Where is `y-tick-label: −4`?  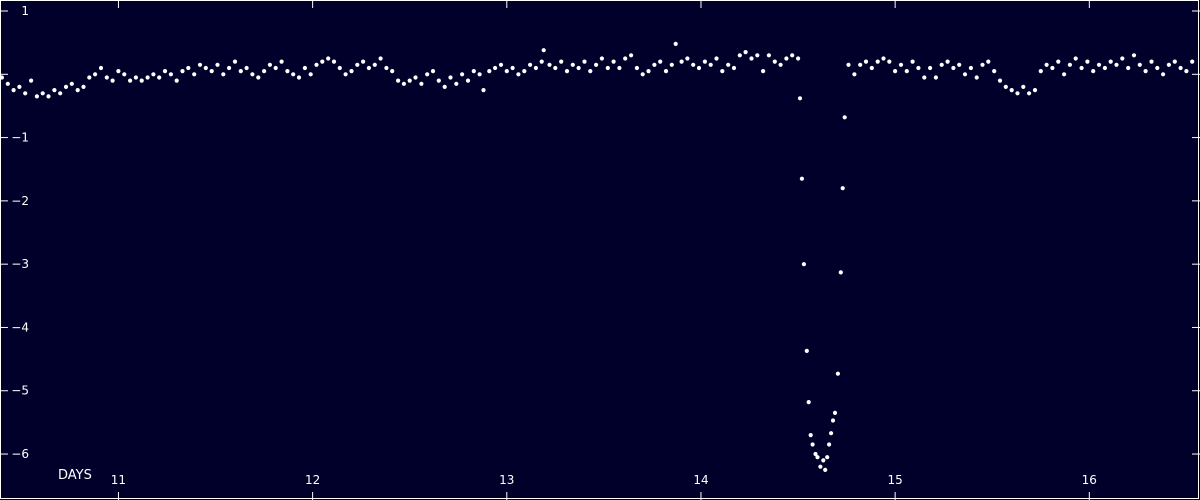 y-tick-label: −4 is located at coordinates (20, 327).